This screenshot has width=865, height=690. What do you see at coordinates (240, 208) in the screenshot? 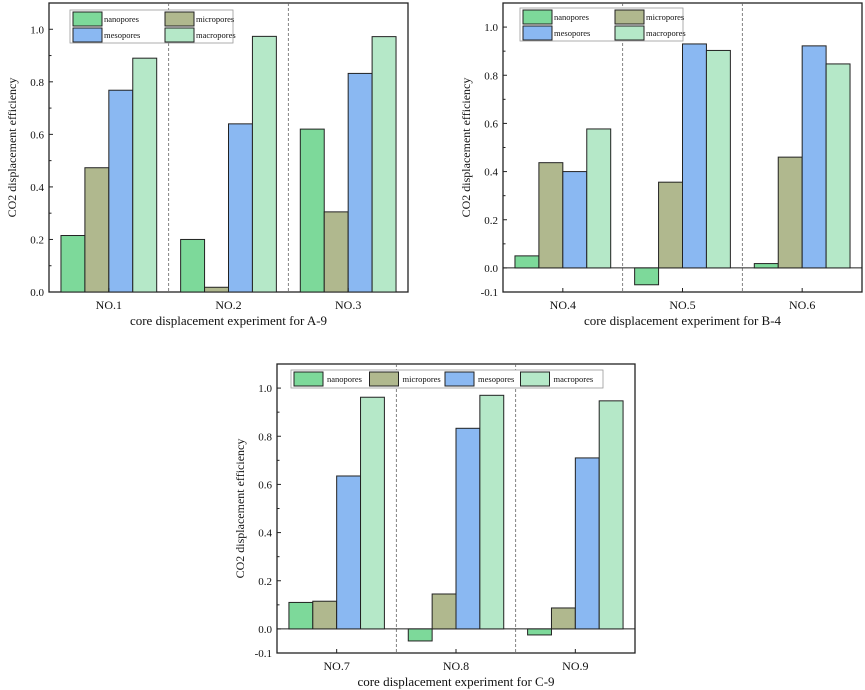
I see `bar-mesopores-NO.2` at bounding box center [240, 208].